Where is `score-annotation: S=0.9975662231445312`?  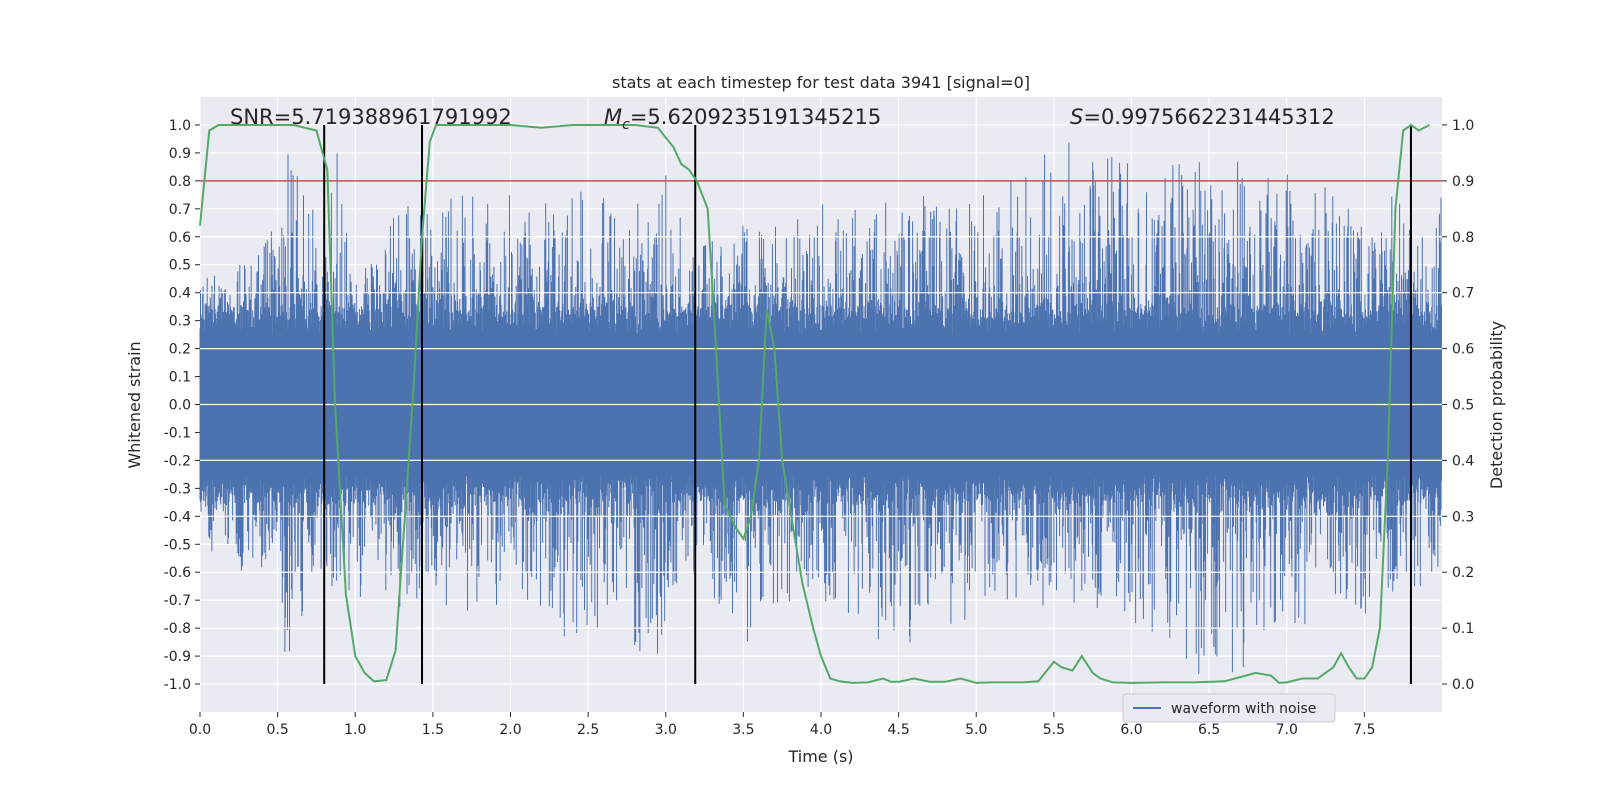 score-annotation: S=0.9975662231445312 is located at coordinates (1202, 117).